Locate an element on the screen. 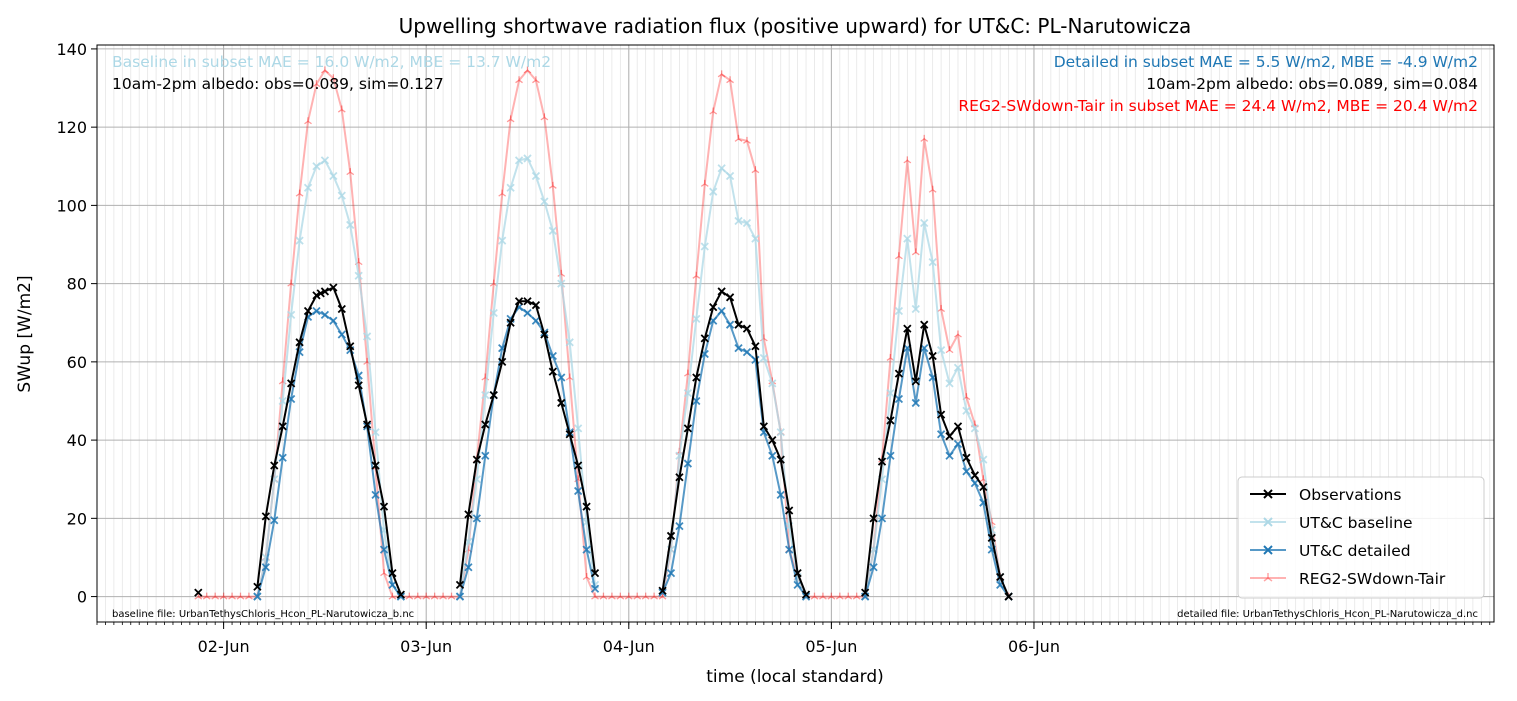  x-tick-label: 04-Jun is located at coordinates (629, 646).